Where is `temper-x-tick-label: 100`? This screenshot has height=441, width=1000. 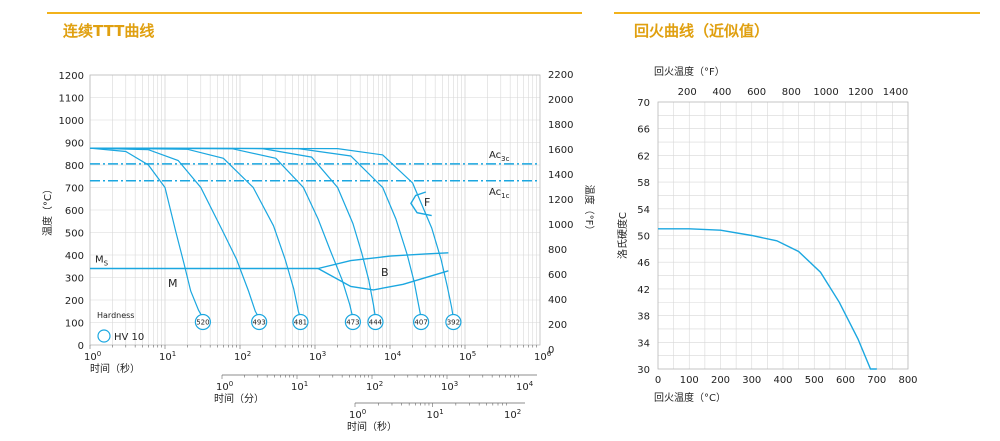 temper-x-tick-label: 100 is located at coordinates (689, 380).